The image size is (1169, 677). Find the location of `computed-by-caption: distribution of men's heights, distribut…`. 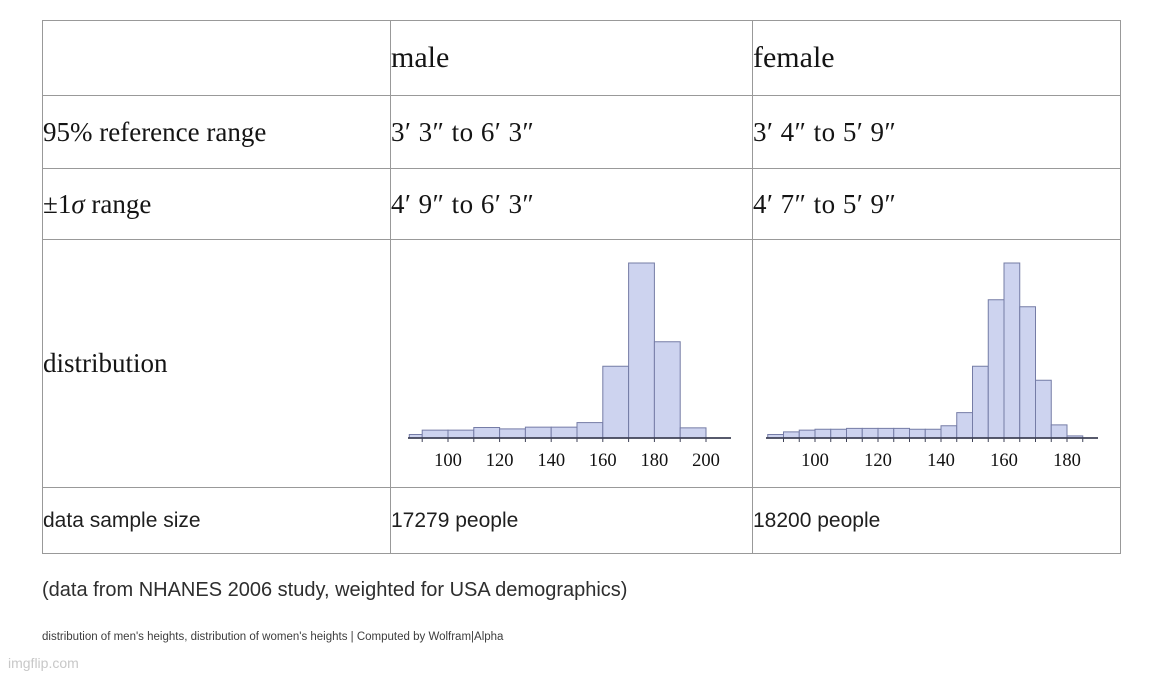

computed-by-caption: distribution of men's heights, distribut… is located at coordinates (273, 637).